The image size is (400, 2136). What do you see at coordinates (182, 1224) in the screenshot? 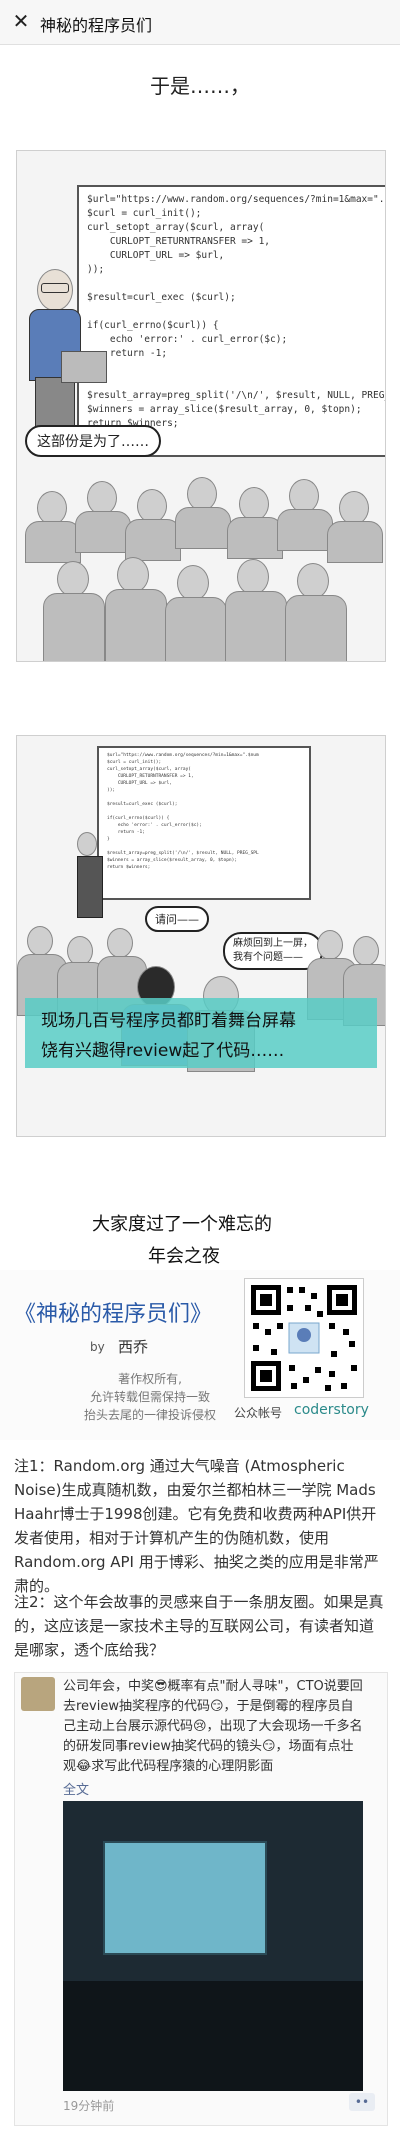
I see `panel-3-line-1: 大家度过了一个难忘的` at bounding box center [182, 1224].